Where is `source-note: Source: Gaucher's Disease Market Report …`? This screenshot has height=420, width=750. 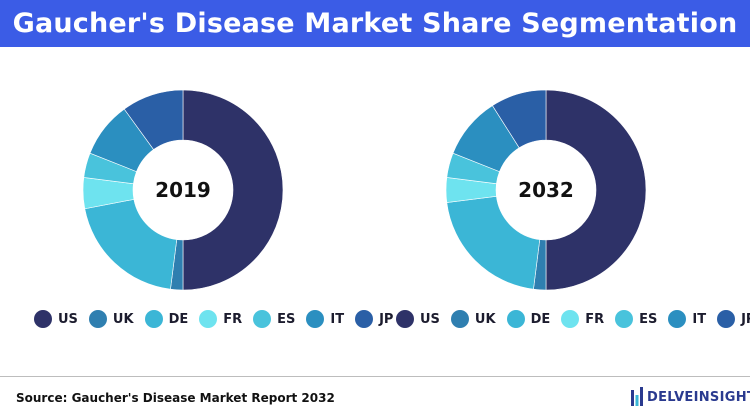
source-note: Source: Gaucher's Disease Market Report … is located at coordinates (175, 398).